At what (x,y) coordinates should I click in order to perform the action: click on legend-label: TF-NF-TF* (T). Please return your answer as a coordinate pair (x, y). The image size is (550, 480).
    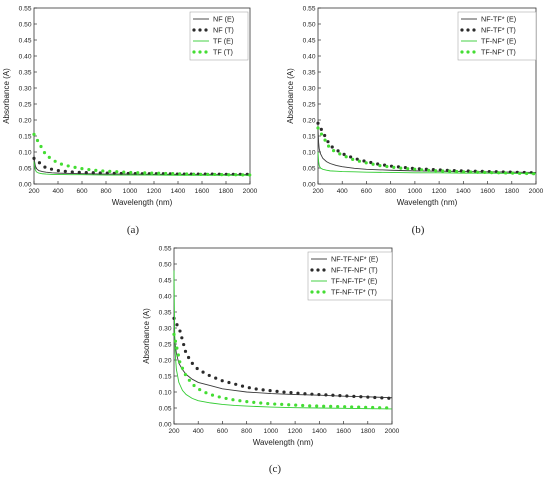
    Looking at the image, I should click on (354, 292).